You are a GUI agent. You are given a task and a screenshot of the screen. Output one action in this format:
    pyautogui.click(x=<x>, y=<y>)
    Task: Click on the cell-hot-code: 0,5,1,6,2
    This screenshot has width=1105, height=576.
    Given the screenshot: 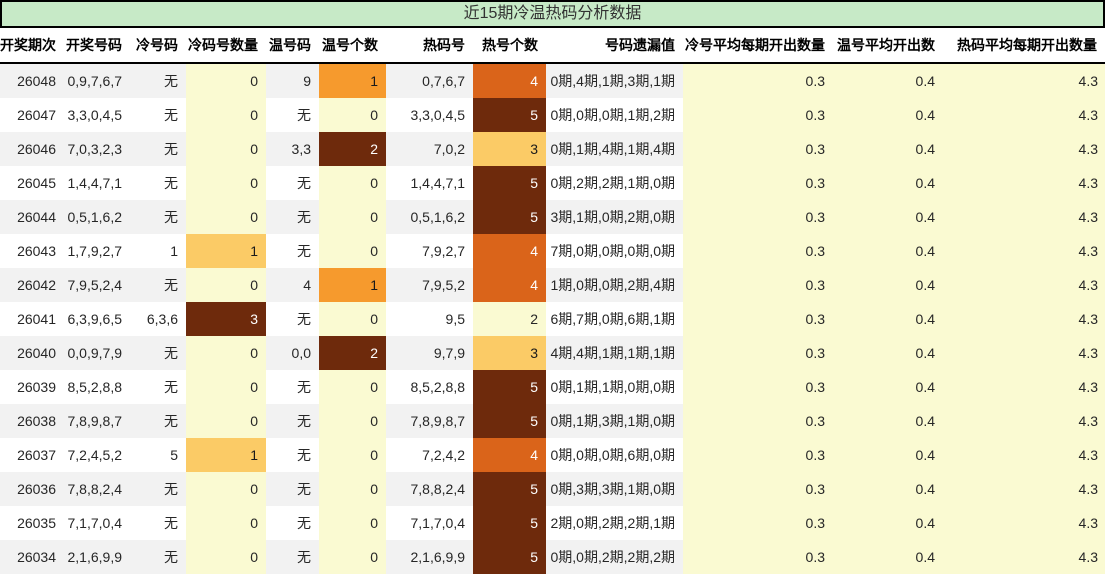 What is the action you would take?
    pyautogui.click(x=429, y=217)
    